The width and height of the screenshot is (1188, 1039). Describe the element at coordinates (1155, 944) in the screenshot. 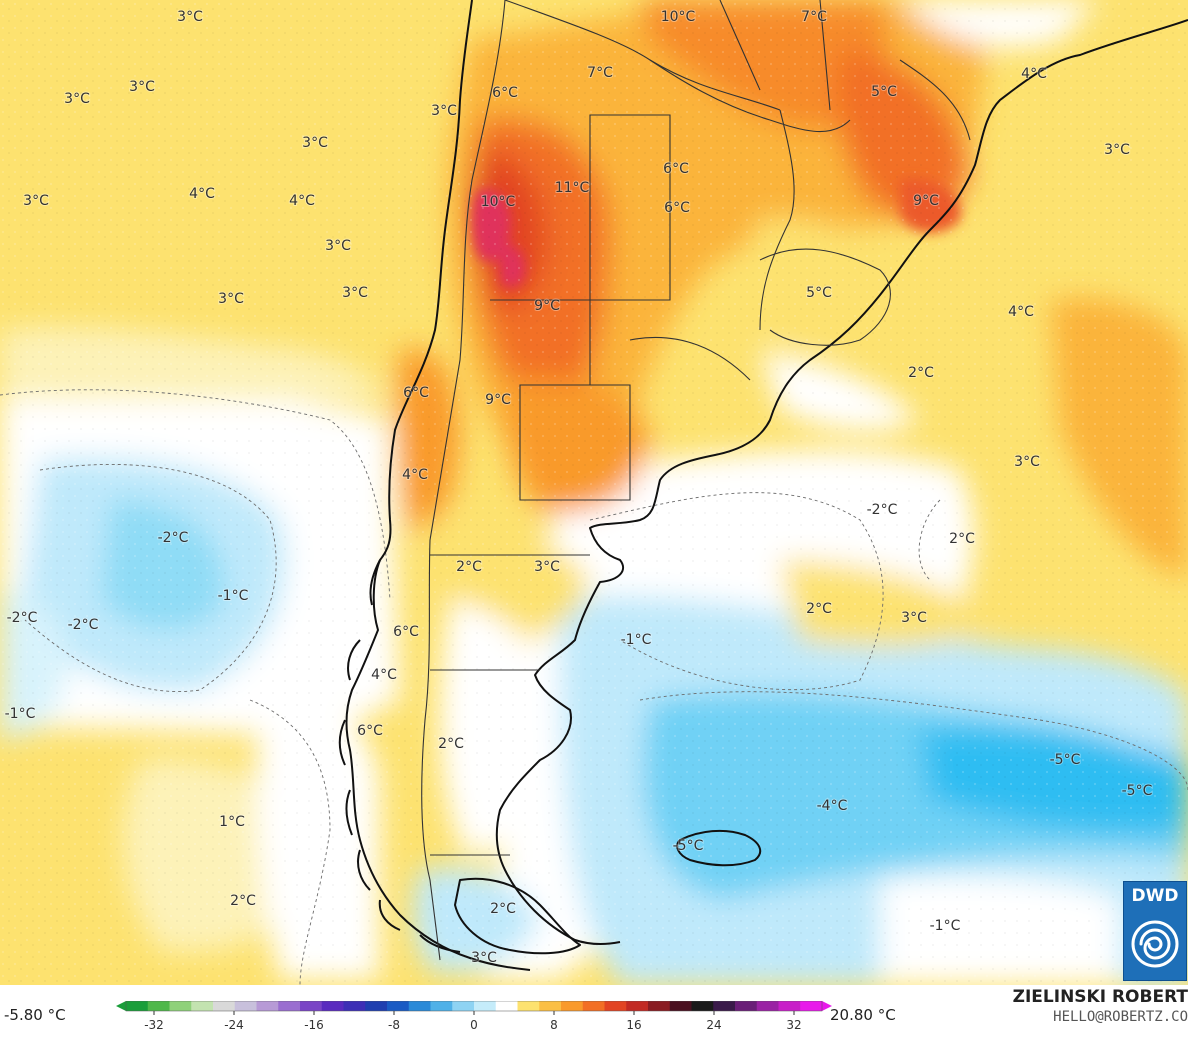

I see `swirl-icon` at that location.